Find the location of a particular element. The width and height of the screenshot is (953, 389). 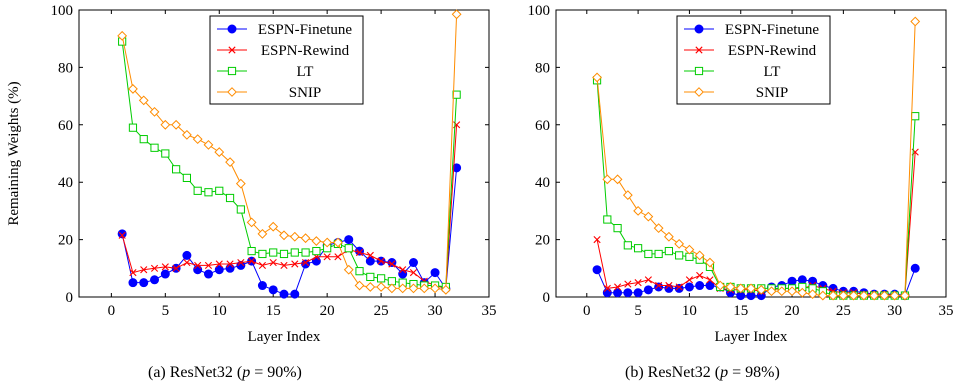

caption-b: (b) ResNet32 (p = 98%) is located at coordinates (702, 372).